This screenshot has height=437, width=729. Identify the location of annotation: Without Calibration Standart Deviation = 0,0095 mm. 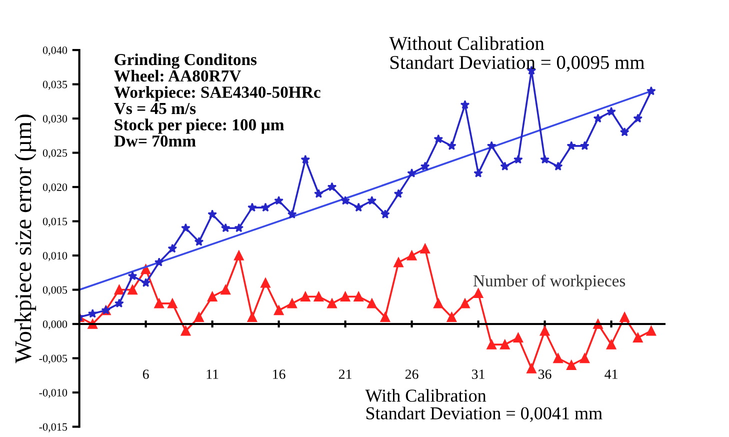
(516, 54).